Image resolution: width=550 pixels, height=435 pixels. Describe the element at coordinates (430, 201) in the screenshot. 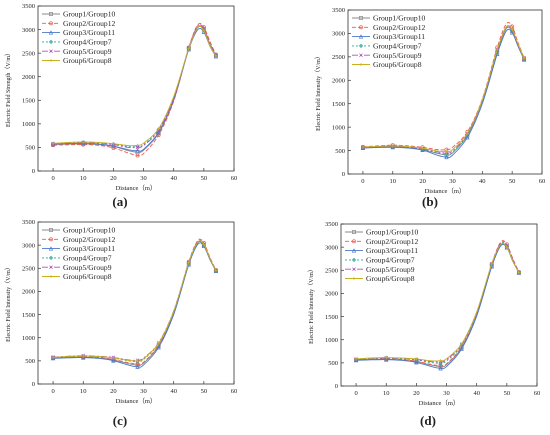

I see `panel-label: (b)` at that location.